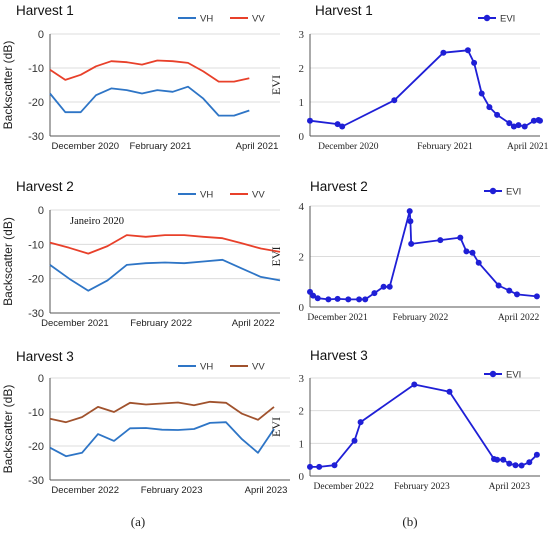 The image size is (550, 535). I want to click on x-tick-label: February 2021, so click(445, 147).